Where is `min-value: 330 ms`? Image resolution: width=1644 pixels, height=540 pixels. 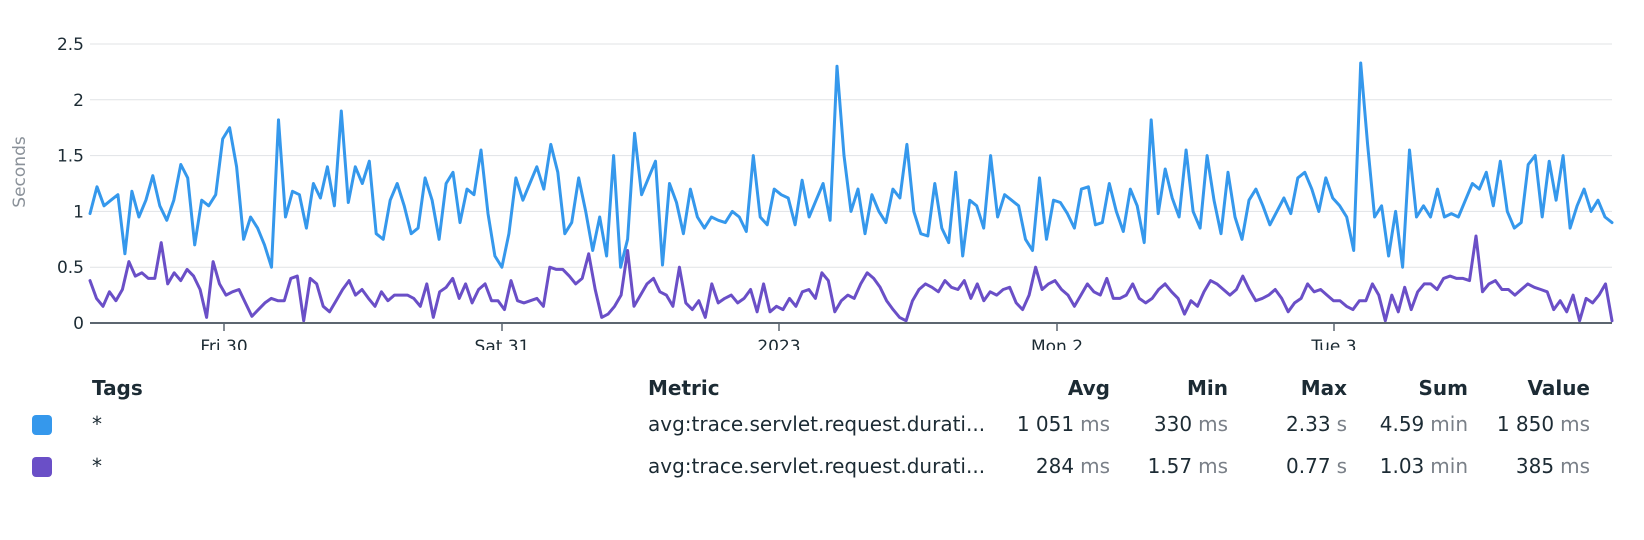 min-value: 330 ms is located at coordinates (1190, 424).